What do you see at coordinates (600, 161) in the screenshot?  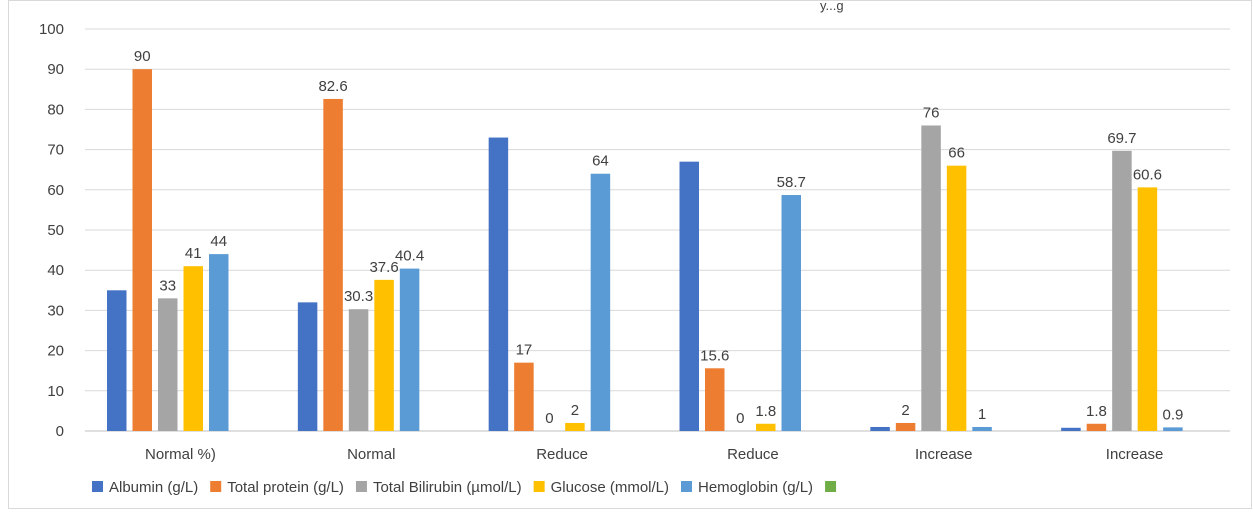 I see `data-label: 64` at bounding box center [600, 161].